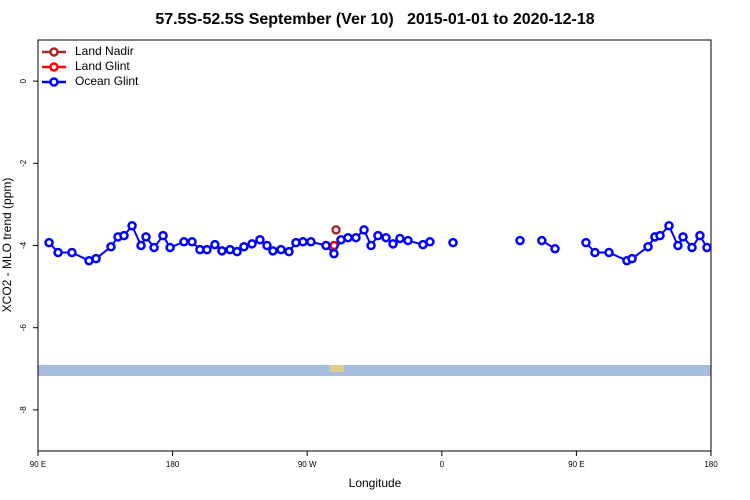  Describe the element at coordinates (23, 80) in the screenshot. I see `y-tick-label: 0` at that location.